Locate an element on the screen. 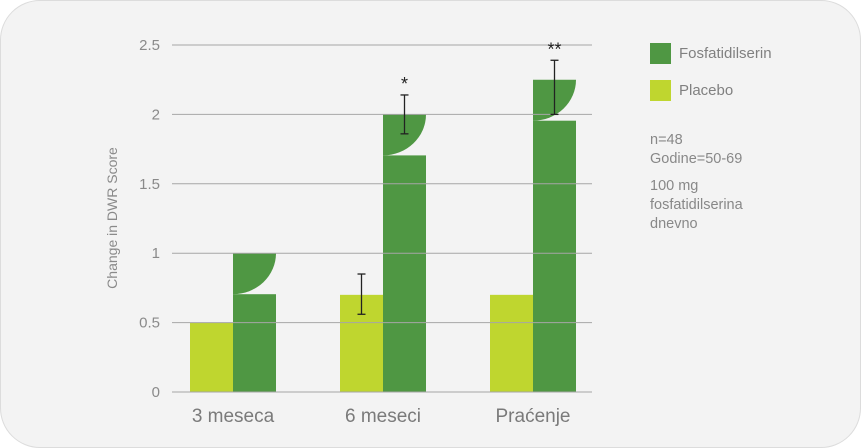  legend-item-placebo: Placebo is located at coordinates (711, 90).